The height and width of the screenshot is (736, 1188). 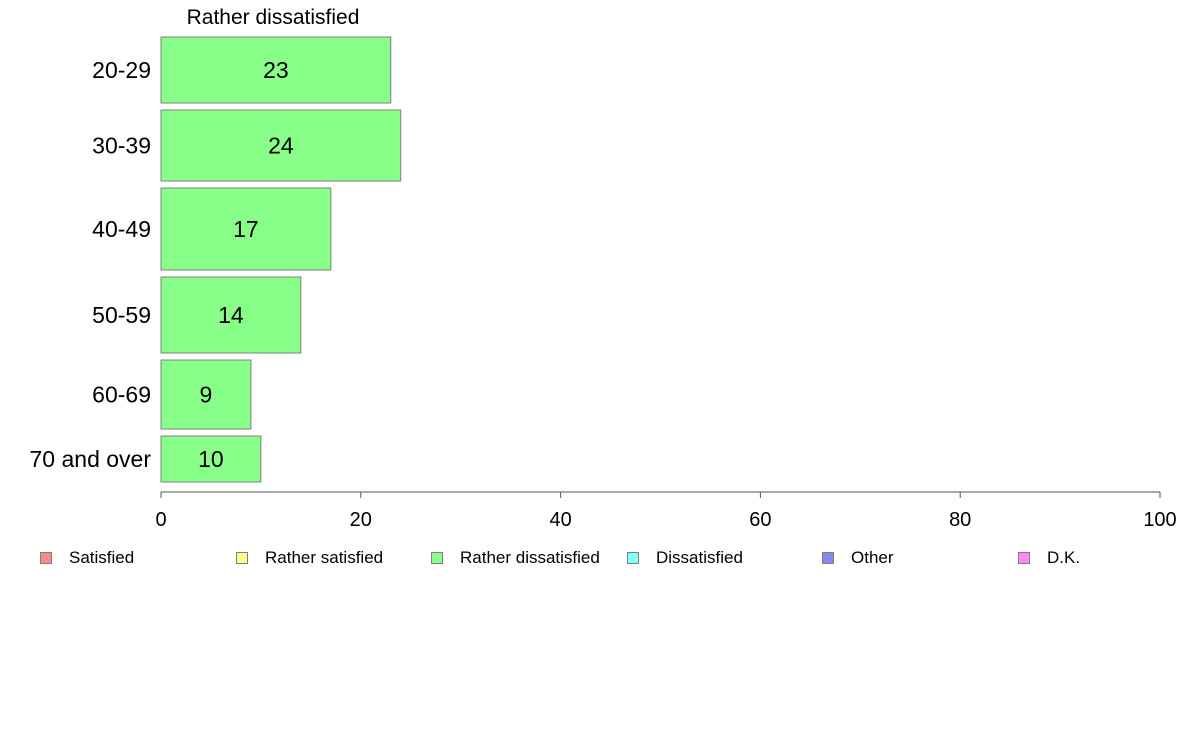 What do you see at coordinates (91, 459) in the screenshot?
I see `category-label: 70 and over` at bounding box center [91, 459].